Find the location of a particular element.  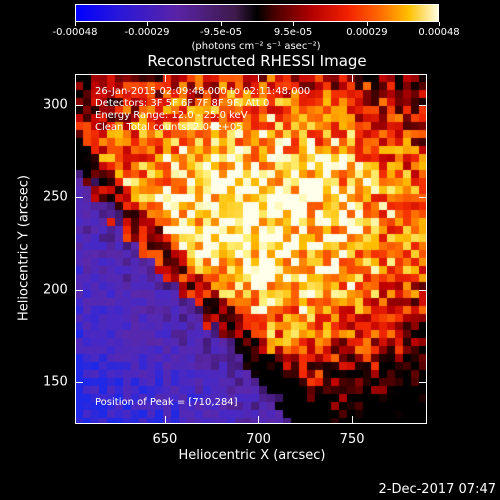

colorbar is located at coordinates (257, 13).